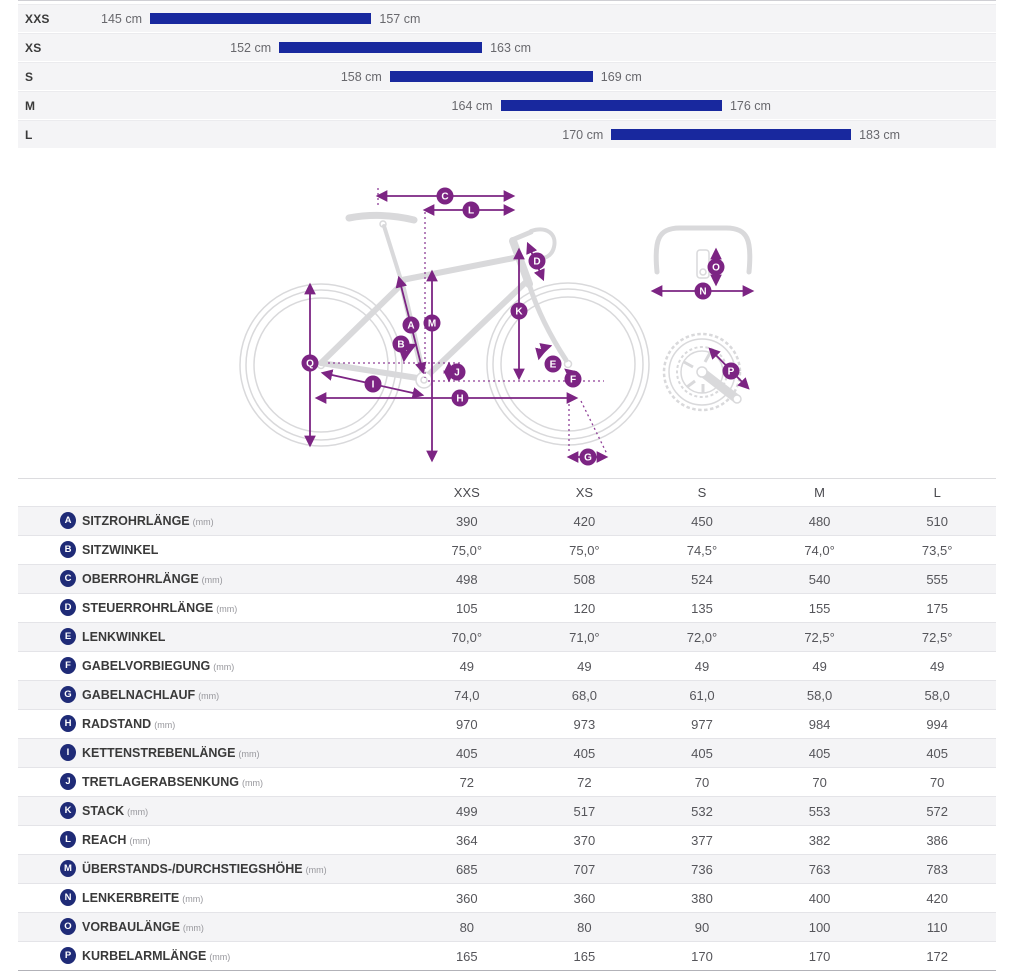  What do you see at coordinates (68, 898) in the screenshot?
I see `row-letter-badge: N` at bounding box center [68, 898].